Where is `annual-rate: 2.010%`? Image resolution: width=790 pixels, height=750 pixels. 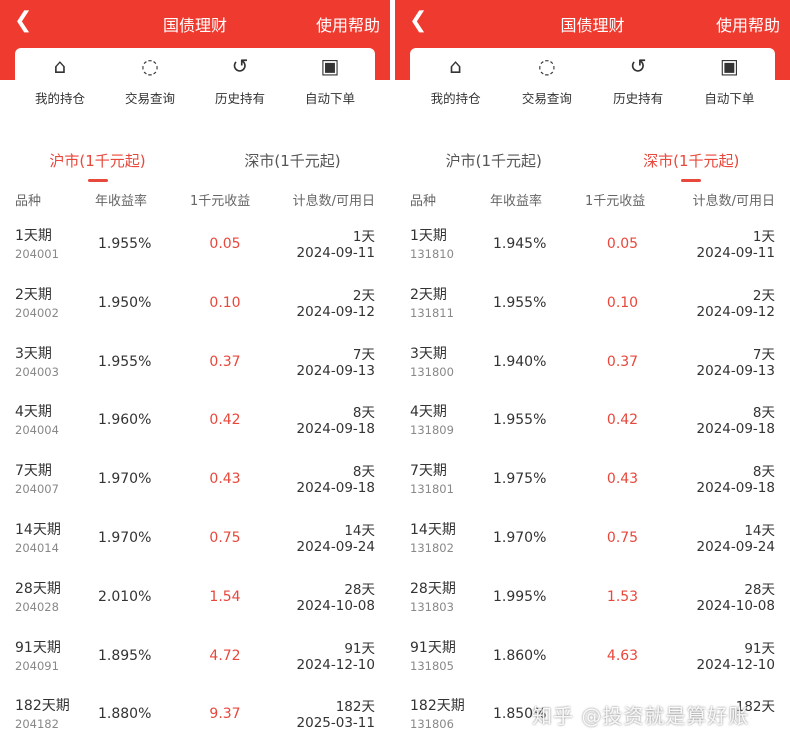
annual-rate: 2.010% is located at coordinates (125, 596).